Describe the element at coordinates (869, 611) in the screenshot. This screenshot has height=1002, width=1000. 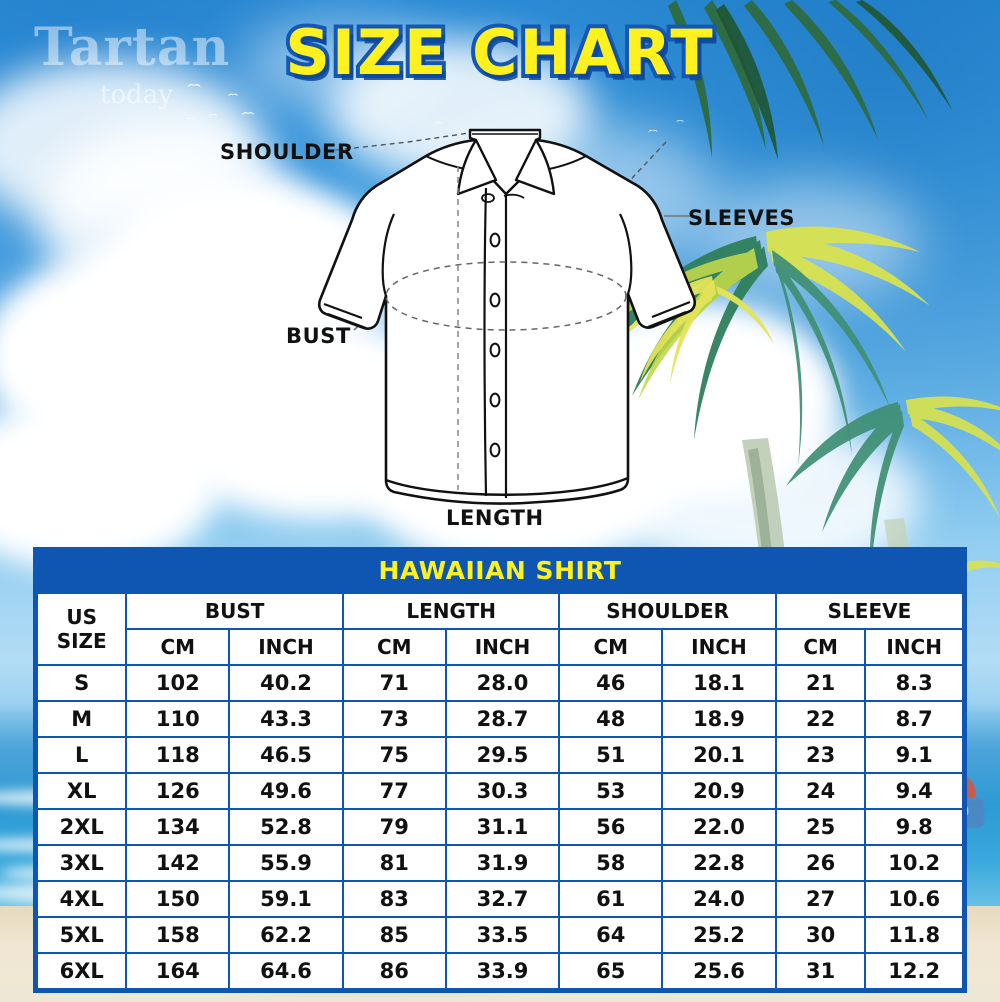
I see `column-group-sleeve: SLEEVE` at that location.